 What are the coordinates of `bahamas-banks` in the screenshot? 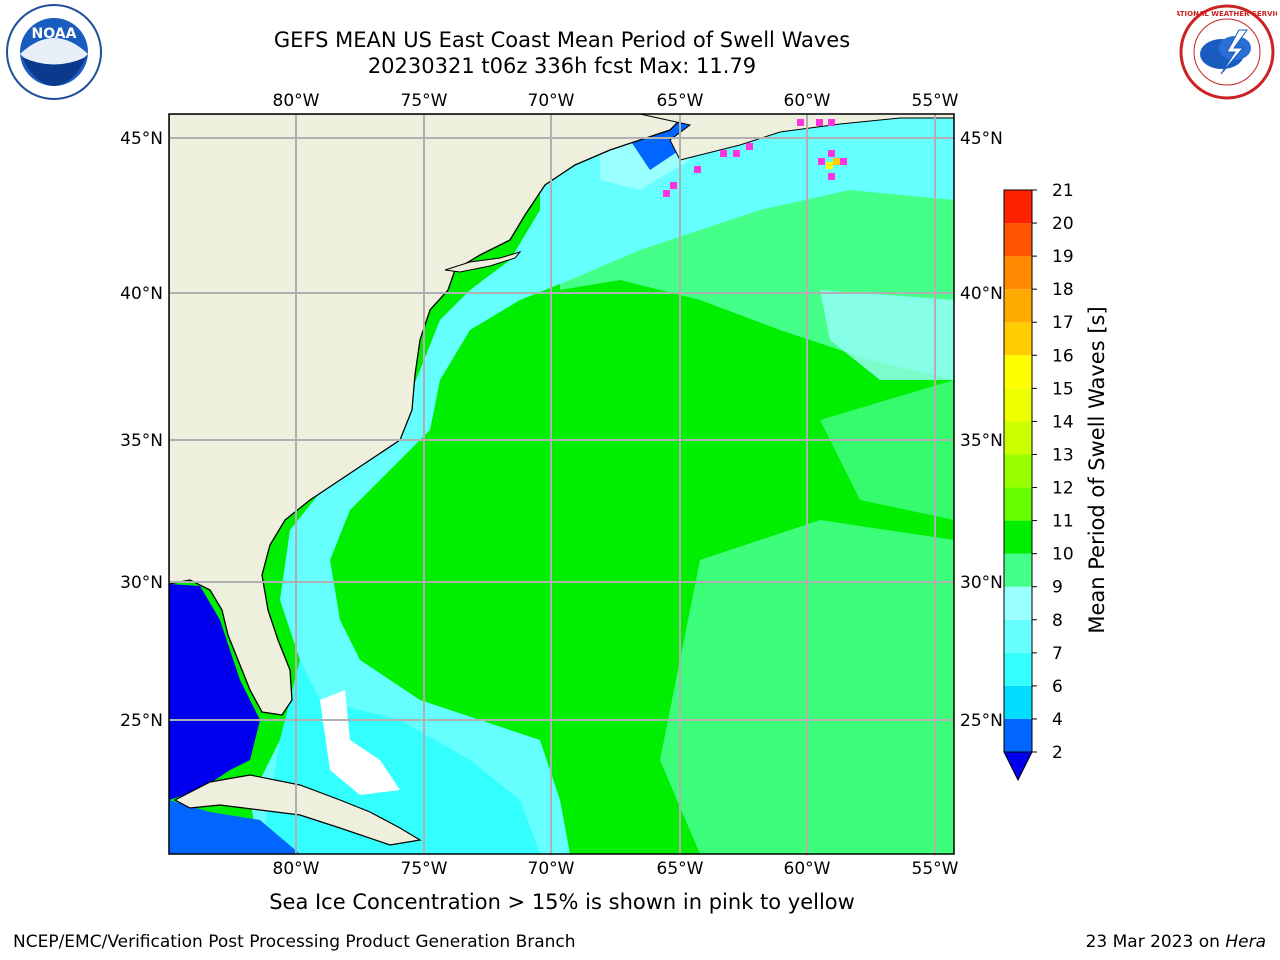 It's located at (360, 742).